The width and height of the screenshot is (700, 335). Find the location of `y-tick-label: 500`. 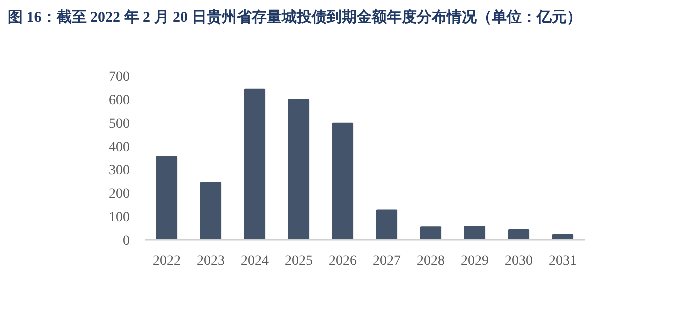

y-tick-label: 500 is located at coordinates (119, 124).